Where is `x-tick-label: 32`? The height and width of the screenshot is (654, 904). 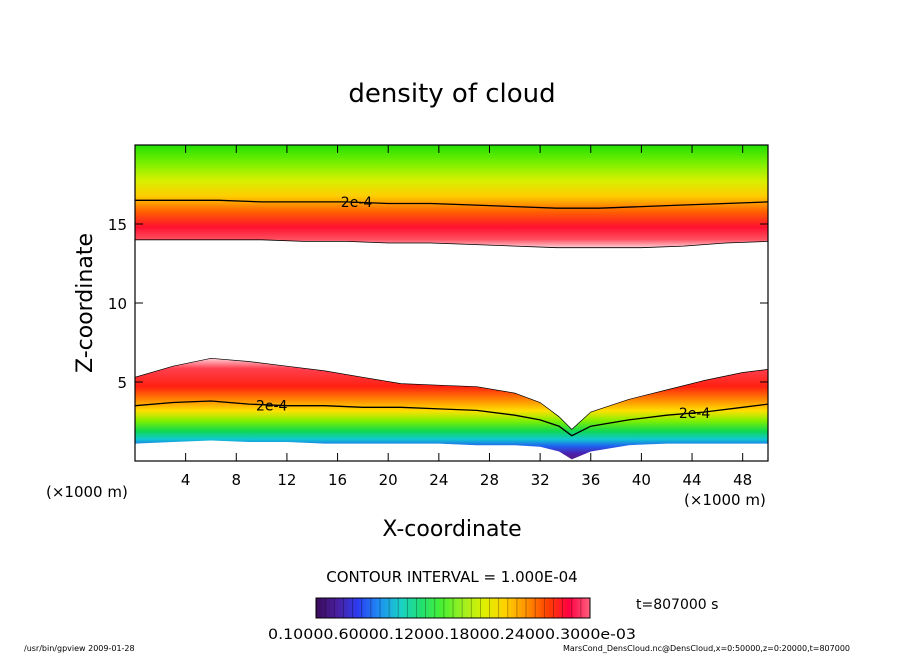
x-tick-label: 32 is located at coordinates (540, 480).